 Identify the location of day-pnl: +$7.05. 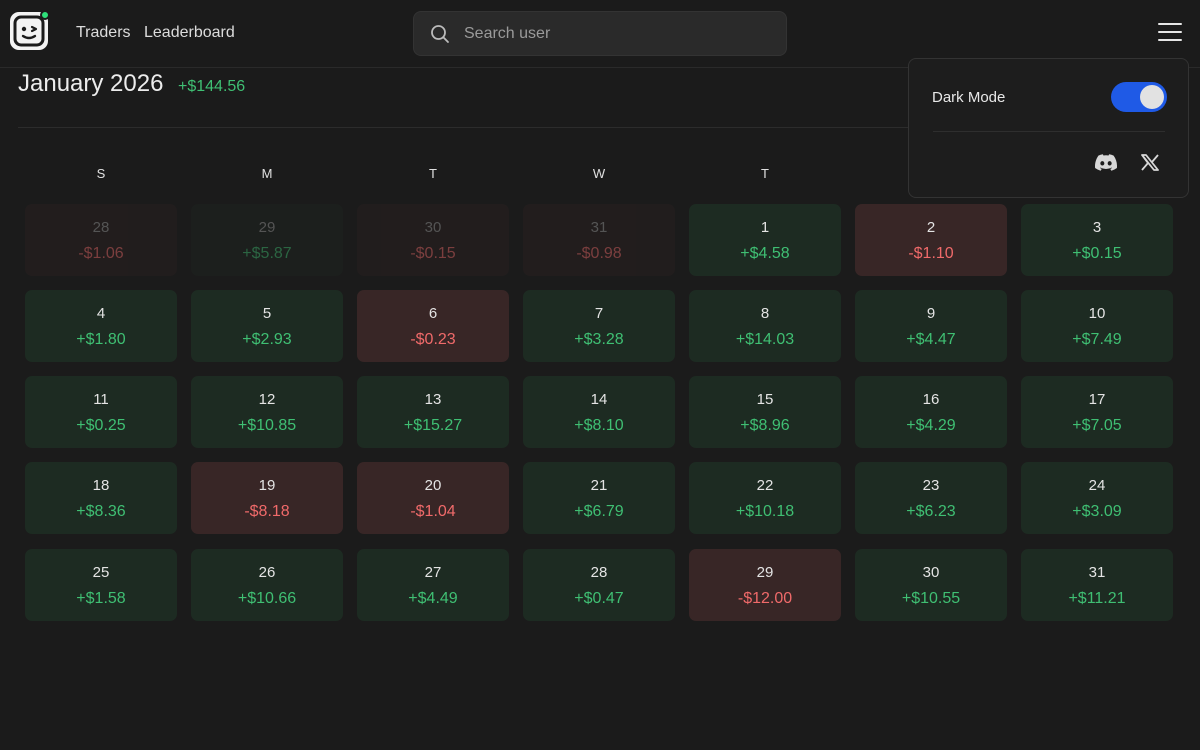
(1097, 425).